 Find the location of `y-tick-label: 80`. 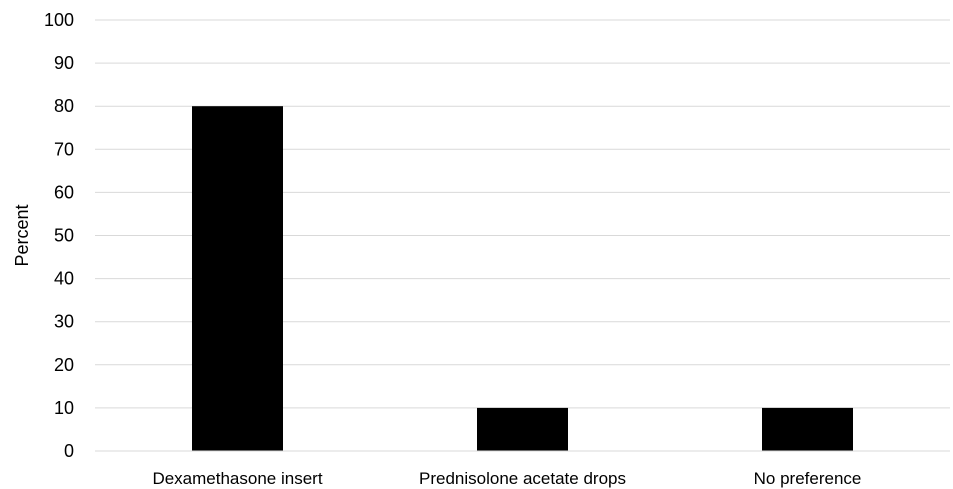

y-tick-label: 80 is located at coordinates (64, 106).